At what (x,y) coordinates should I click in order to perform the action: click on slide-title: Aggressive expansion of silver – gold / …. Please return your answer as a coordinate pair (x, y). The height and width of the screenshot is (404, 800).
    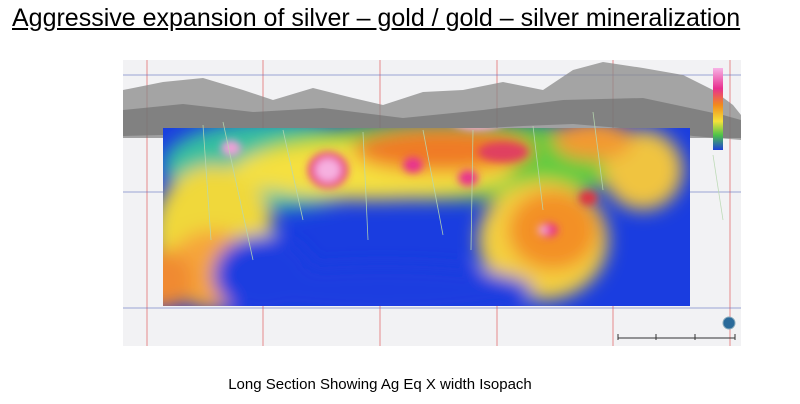
    Looking at the image, I should click on (376, 18).